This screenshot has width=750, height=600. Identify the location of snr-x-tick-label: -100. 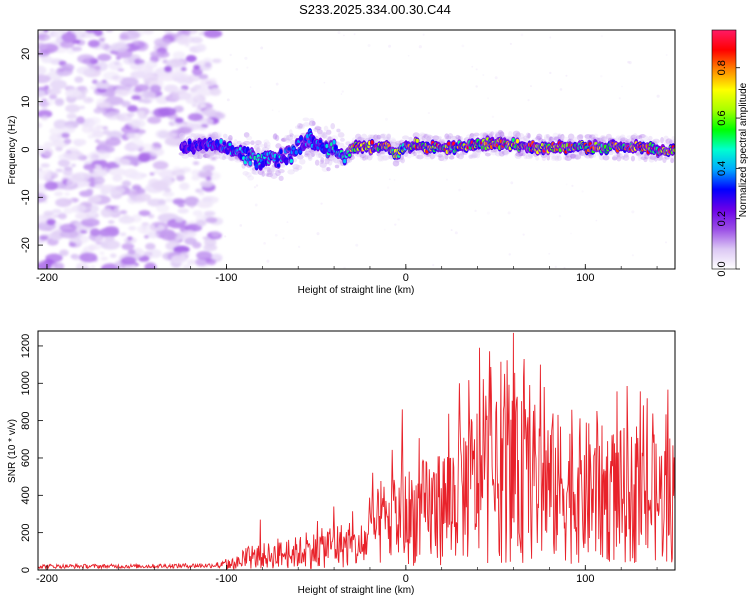
(226, 579).